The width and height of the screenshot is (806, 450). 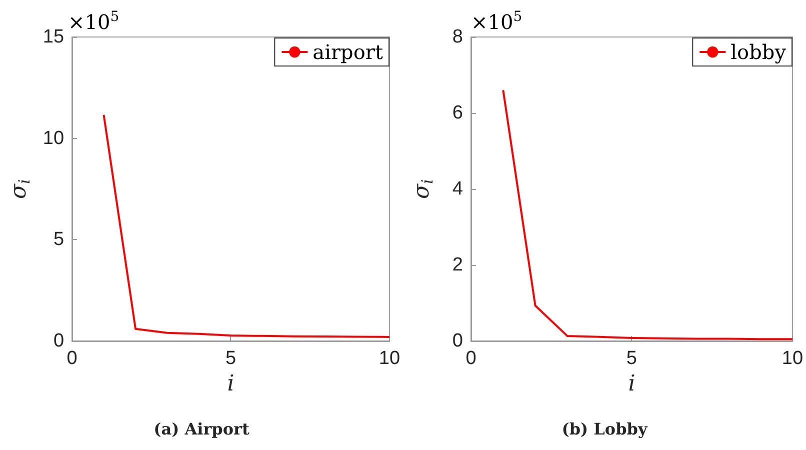 What do you see at coordinates (53, 37) in the screenshot?
I see `y-tick-label: 15` at bounding box center [53, 37].